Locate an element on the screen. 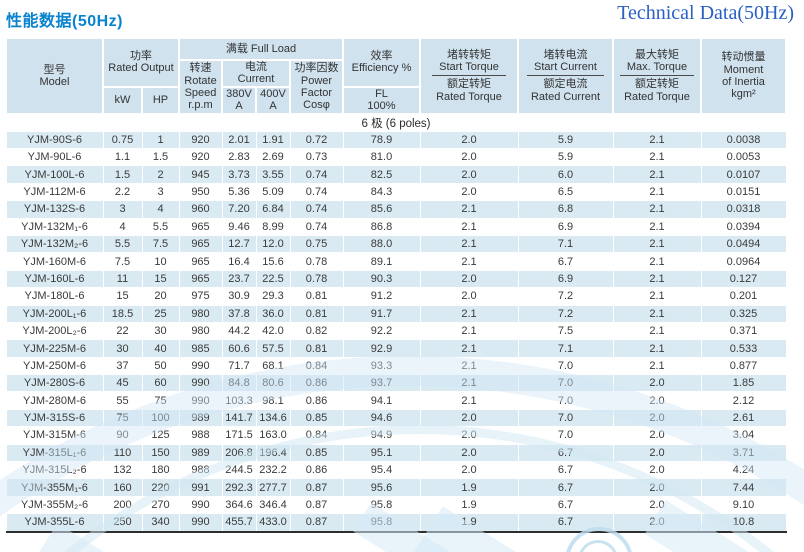 The height and width of the screenshot is (552, 804). model-cell: YJM-90S-6 is located at coordinates (54, 140).